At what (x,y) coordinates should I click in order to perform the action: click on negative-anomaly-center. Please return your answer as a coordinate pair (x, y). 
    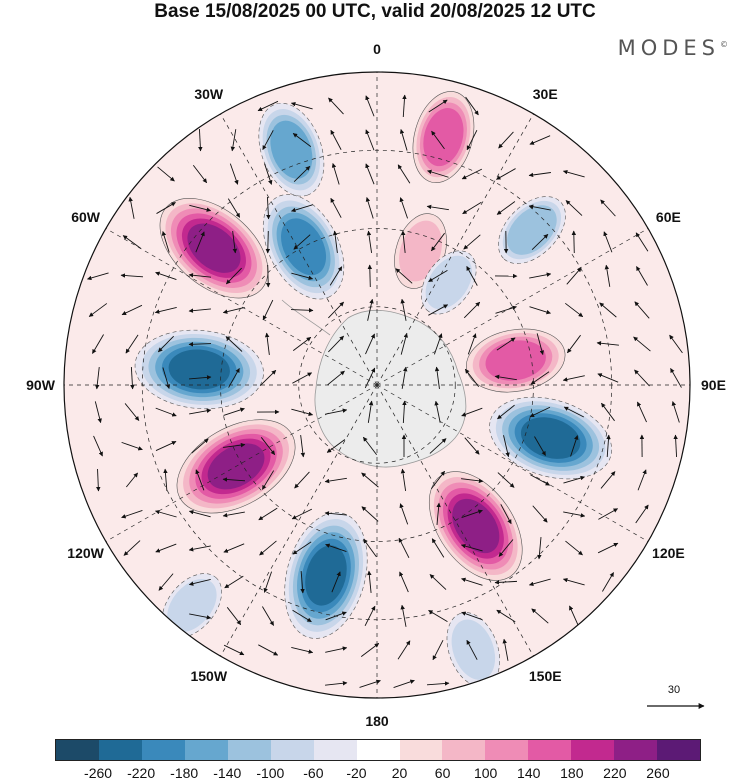
    Looking at the image, I should click on (326, 575).